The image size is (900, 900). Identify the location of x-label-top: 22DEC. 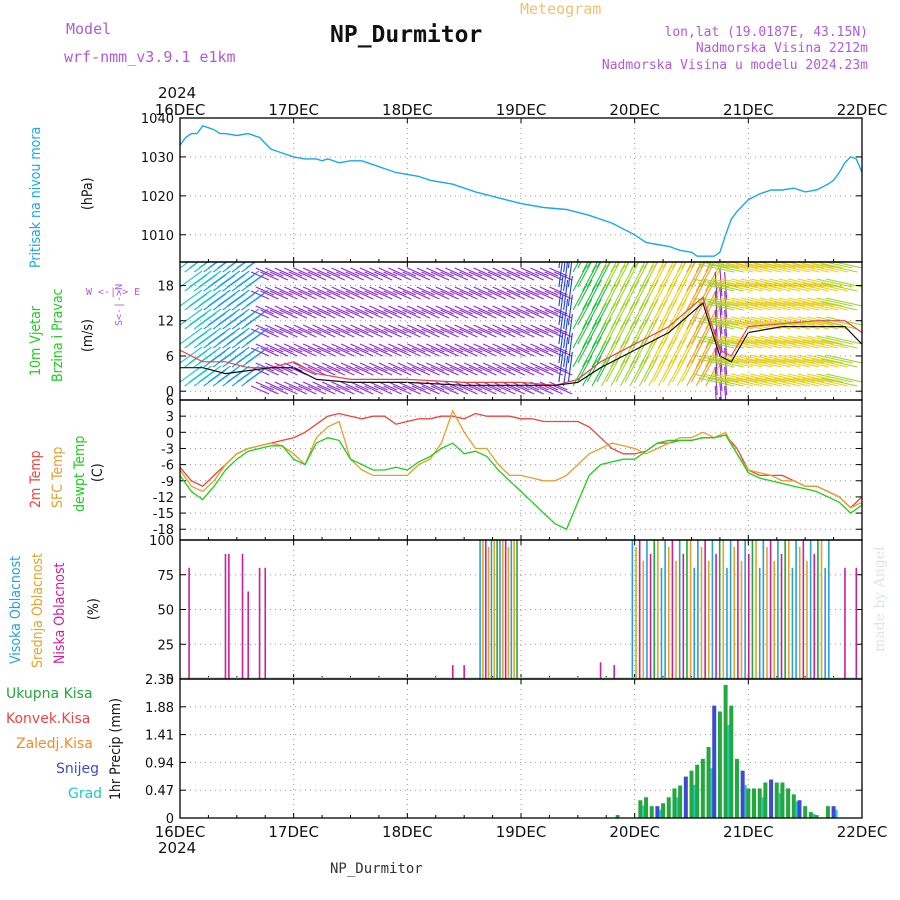
(862, 110).